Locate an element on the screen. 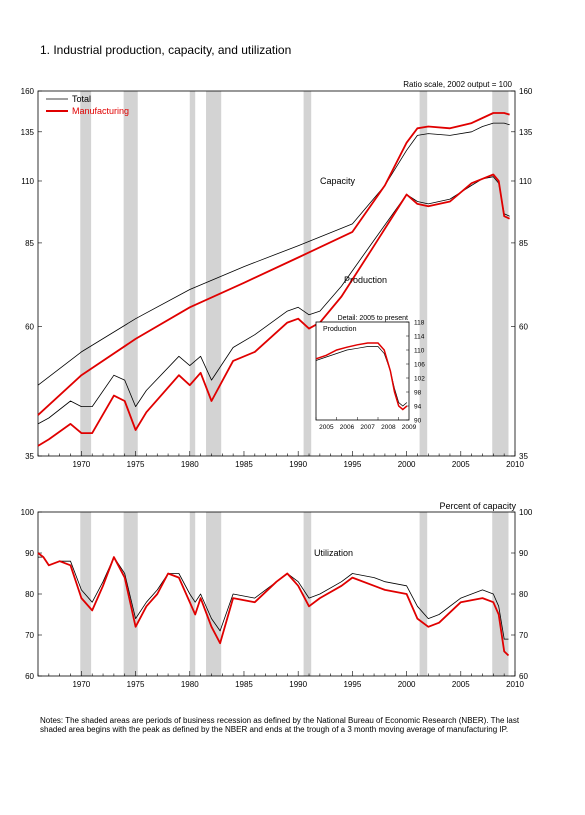 This screenshot has height=815, width=585. inset-series-lines is located at coordinates (361, 376).